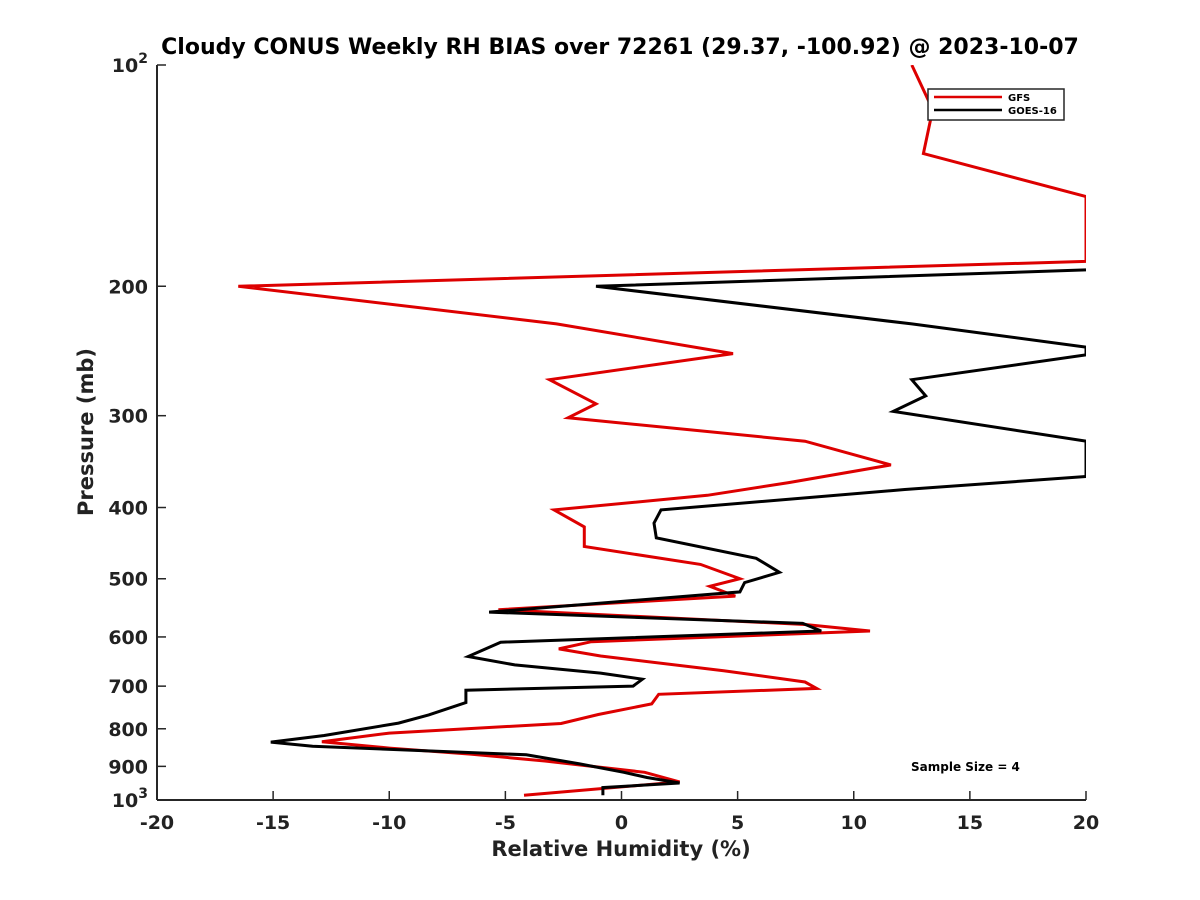 This screenshot has width=1200, height=900. I want to click on x-tick-label: -10, so click(389, 823).